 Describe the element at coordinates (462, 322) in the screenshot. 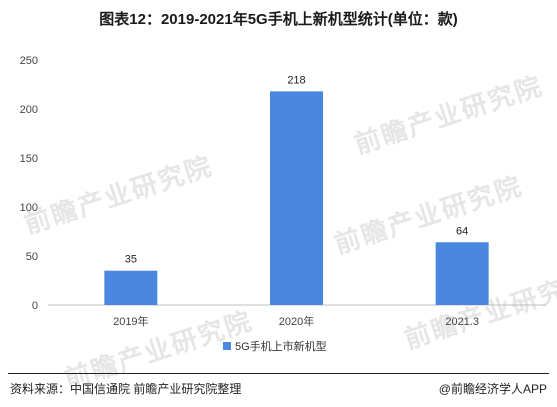

I see `x-tick-label: 2021.3` at that location.